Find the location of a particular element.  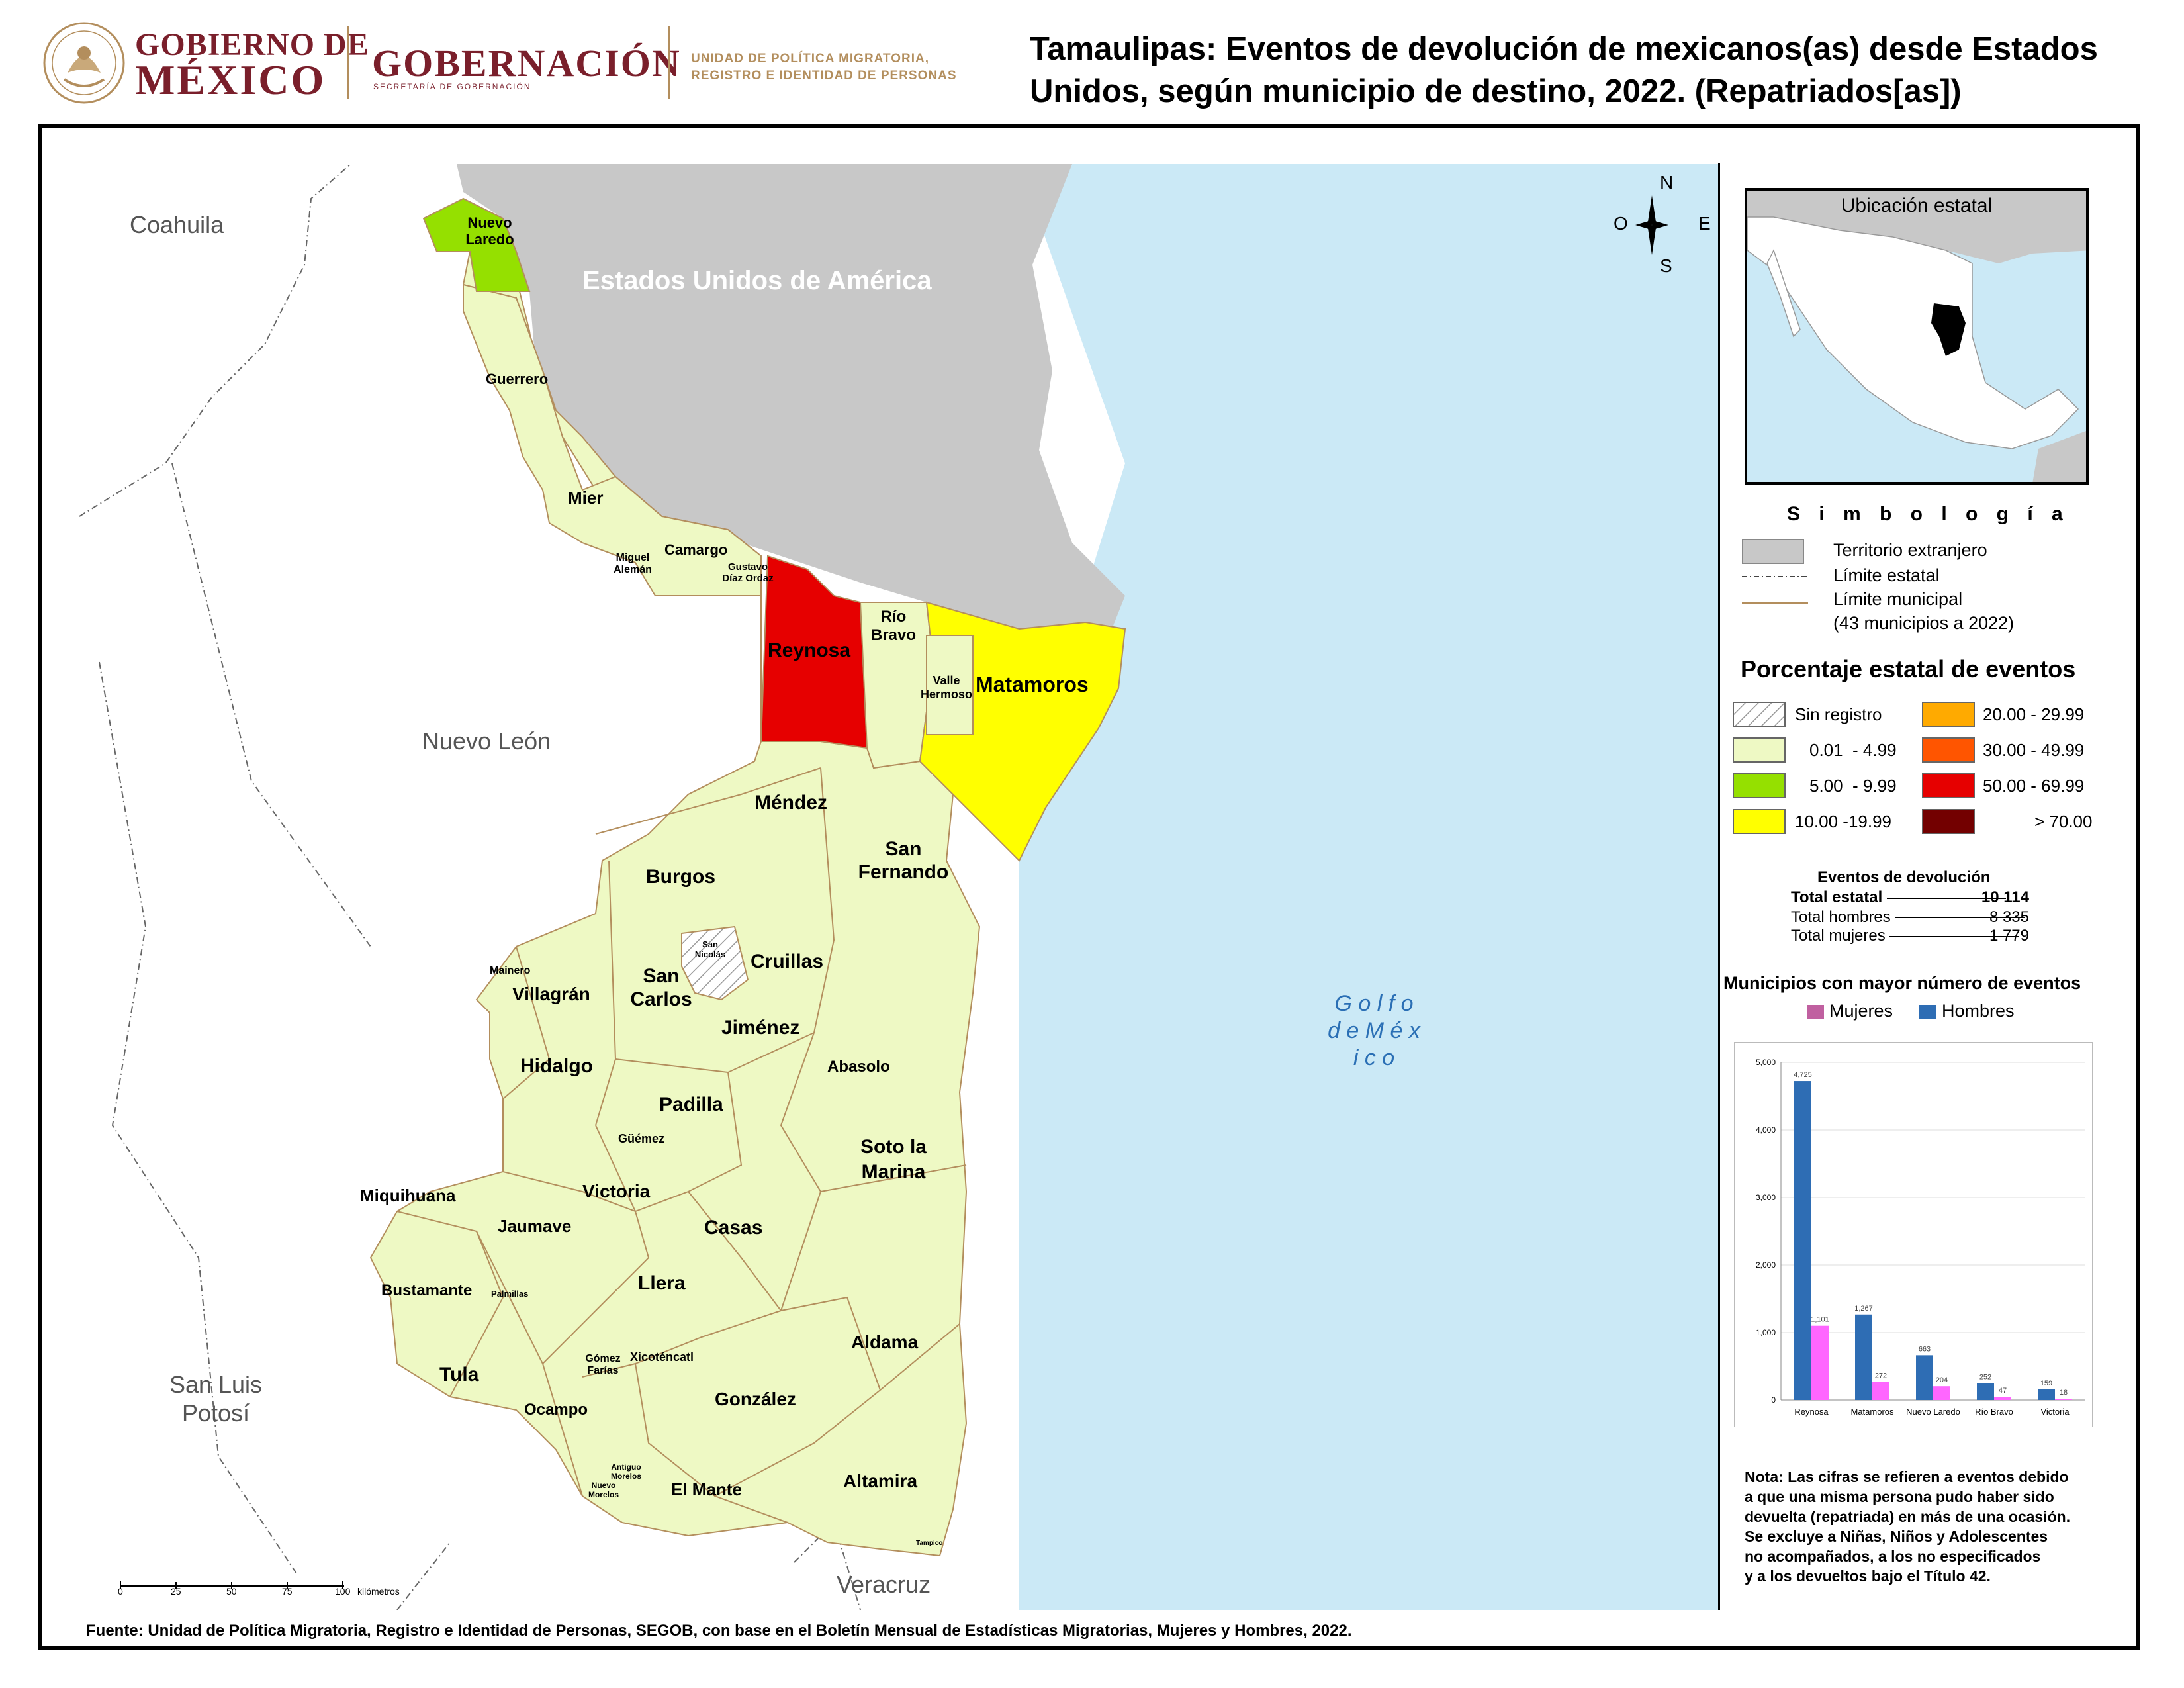

class-label-sin-registro: Sin registro is located at coordinates (1838, 714).